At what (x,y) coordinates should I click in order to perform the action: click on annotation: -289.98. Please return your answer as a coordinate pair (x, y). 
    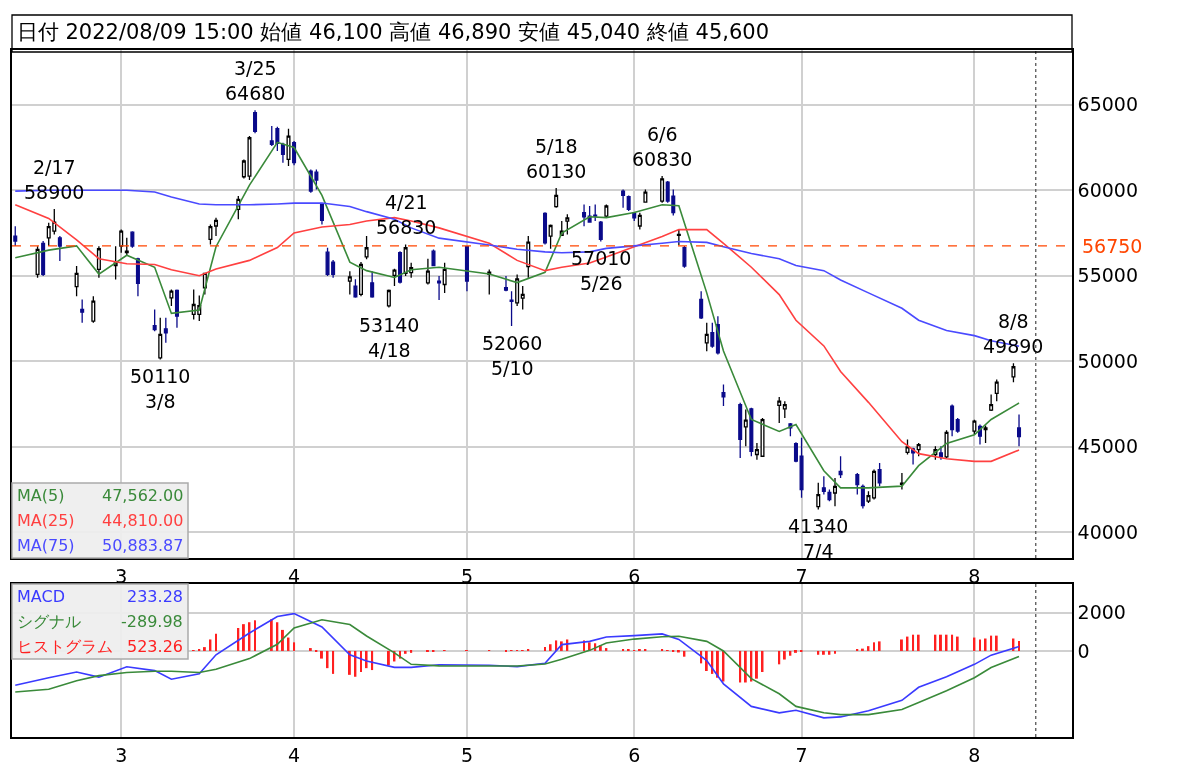
    Looking at the image, I should click on (152, 621).